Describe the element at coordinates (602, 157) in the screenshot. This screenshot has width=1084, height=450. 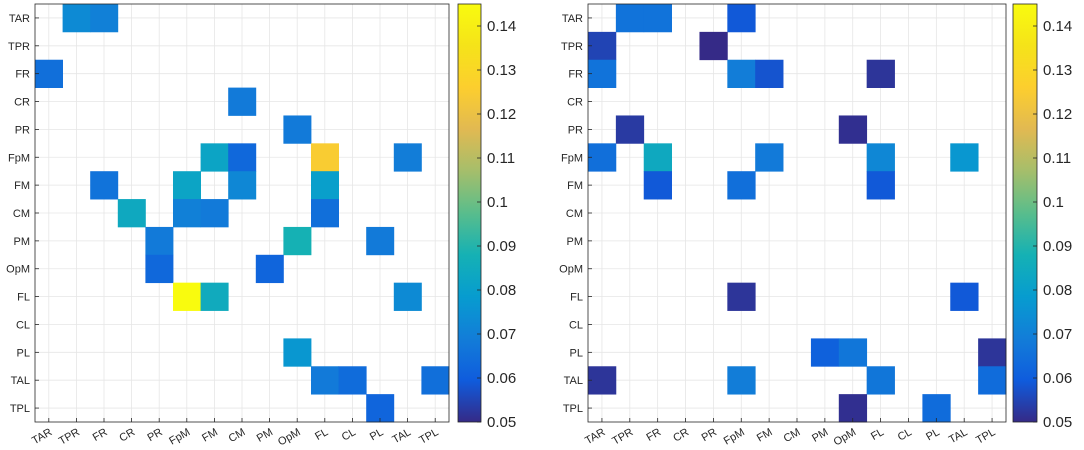
I see `heatmap-cell-FpM-TAR` at that location.